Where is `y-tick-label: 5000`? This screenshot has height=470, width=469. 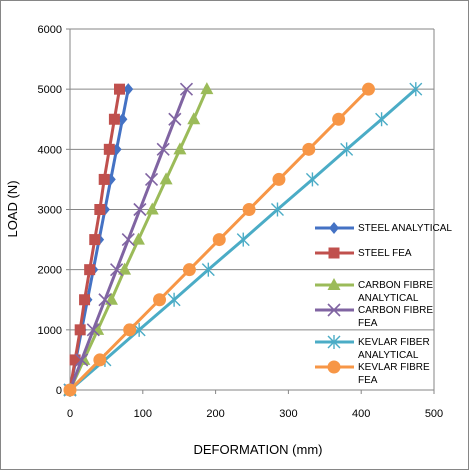
y-tick-label: 5000 is located at coordinates (50, 90).